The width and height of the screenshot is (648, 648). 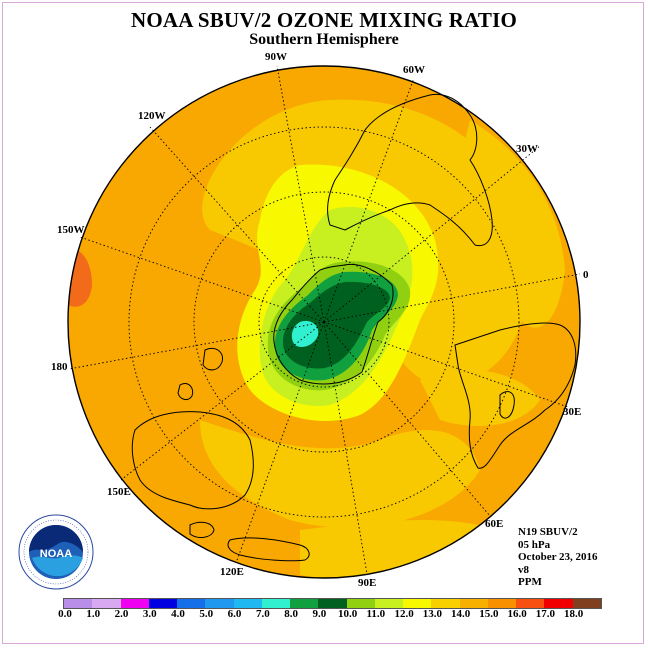 I want to click on lon-label-30e: 30E, so click(x=572, y=412).